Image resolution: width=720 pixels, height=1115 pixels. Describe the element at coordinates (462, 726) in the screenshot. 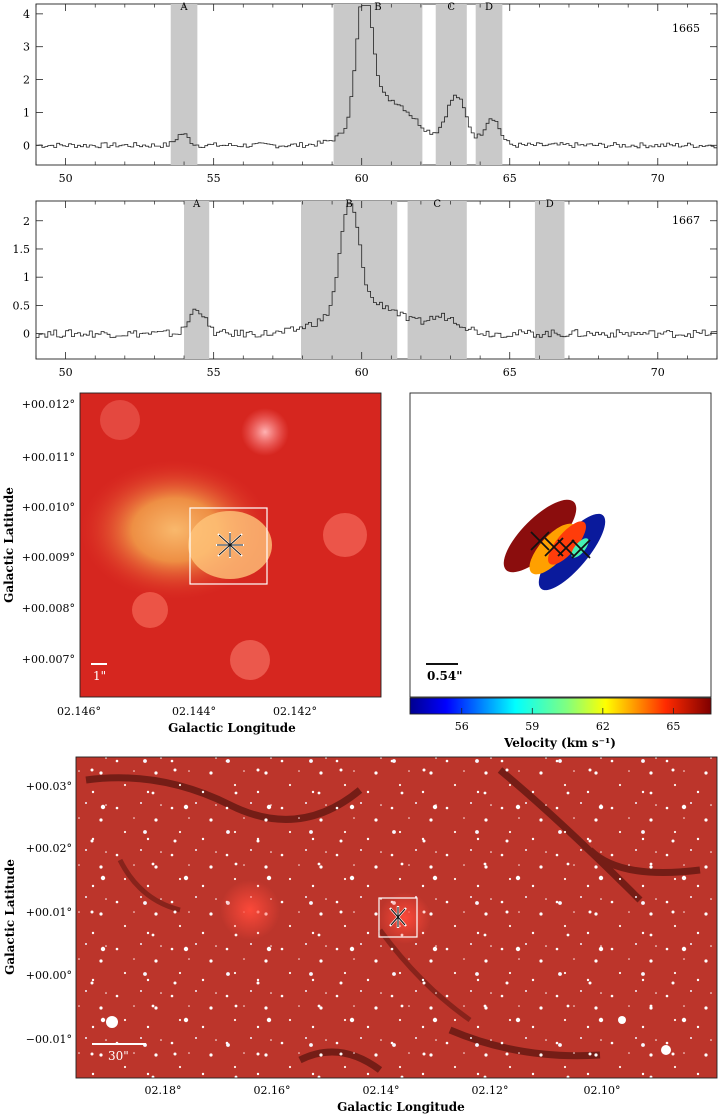

I see `colorbar-tick-label: 56` at that location.